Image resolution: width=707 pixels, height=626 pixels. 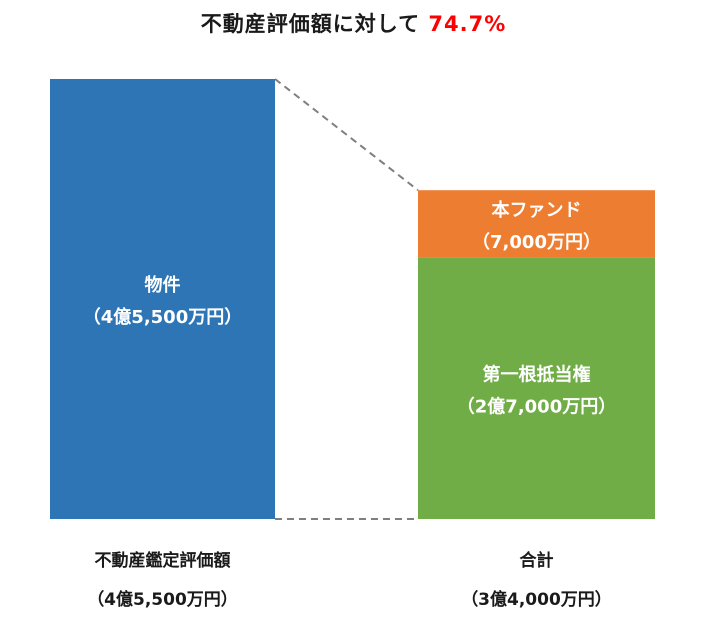 I want to click on segment-amount-fund: （7,000万円）, so click(x=536, y=242).